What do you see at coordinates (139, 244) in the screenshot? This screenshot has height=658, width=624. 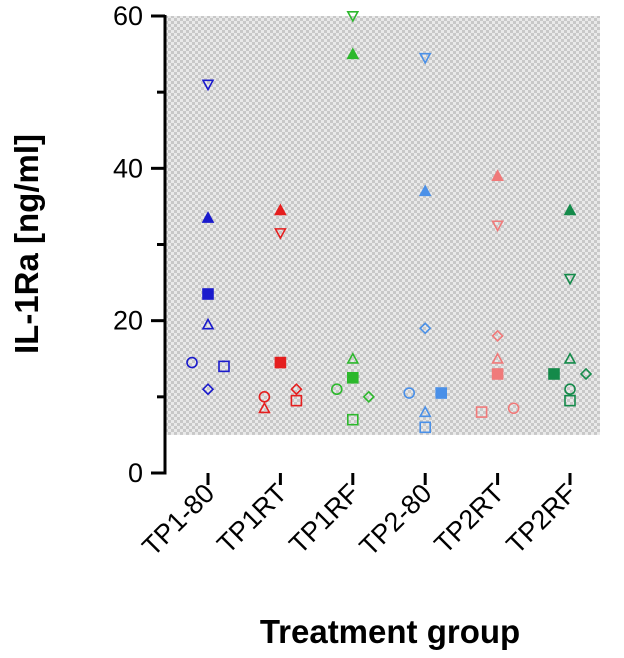 I see `y-axis-ticks: 0 20 40 60` at bounding box center [139, 244].